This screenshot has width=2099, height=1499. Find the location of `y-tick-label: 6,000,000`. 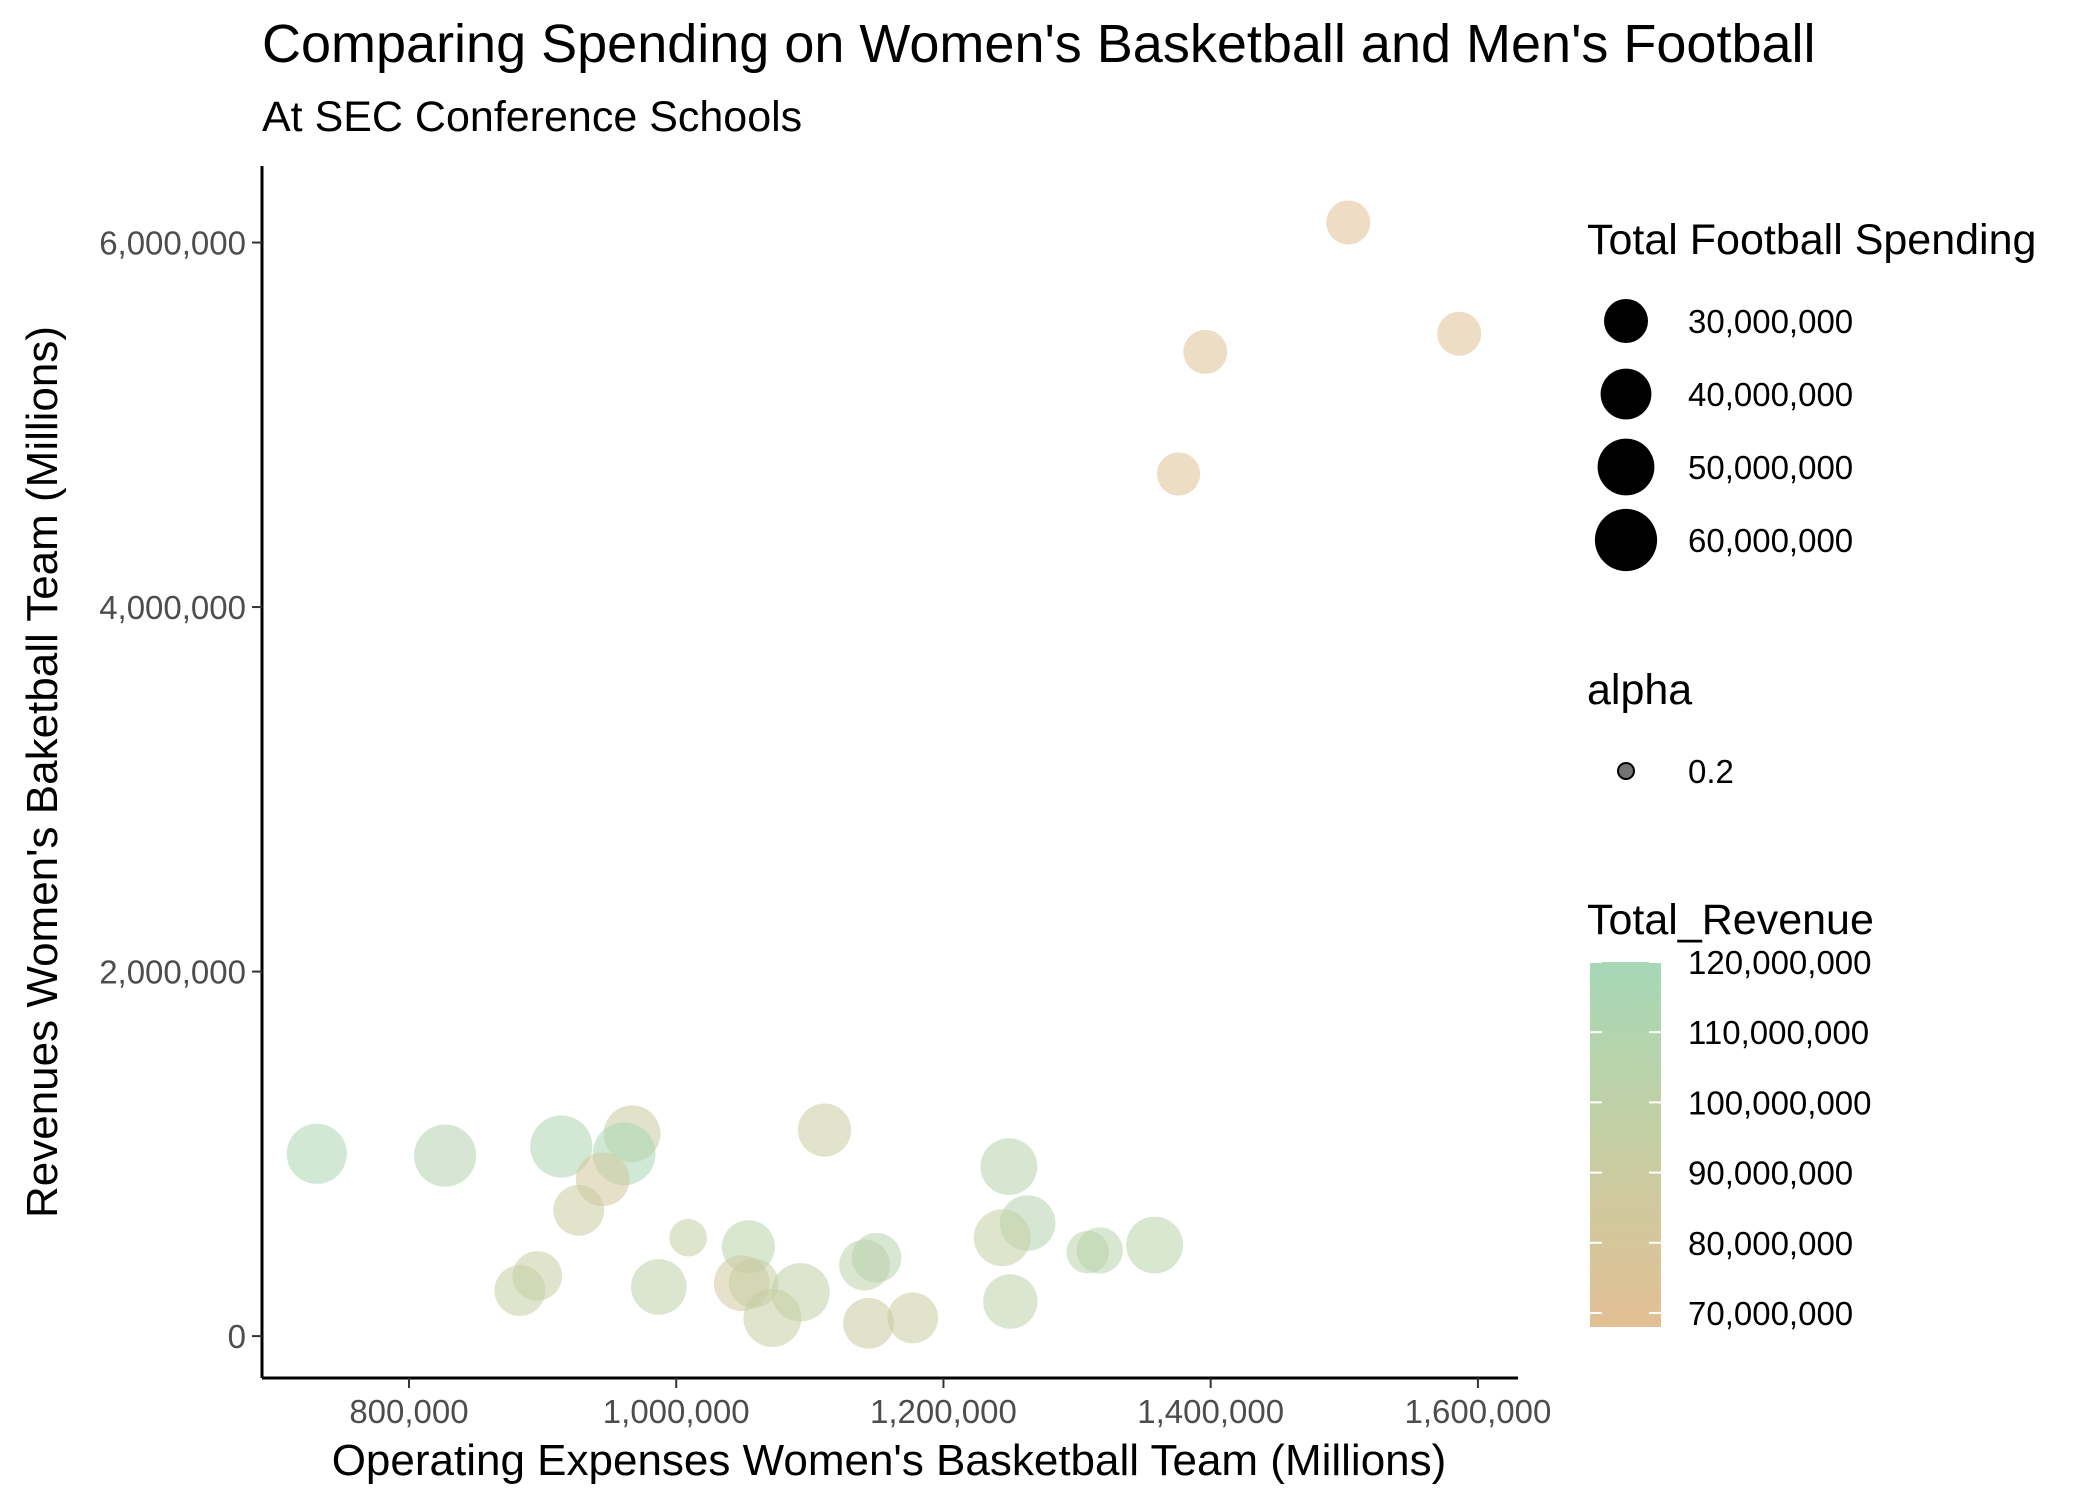

y-tick-label: 6,000,000 is located at coordinates (172, 243).